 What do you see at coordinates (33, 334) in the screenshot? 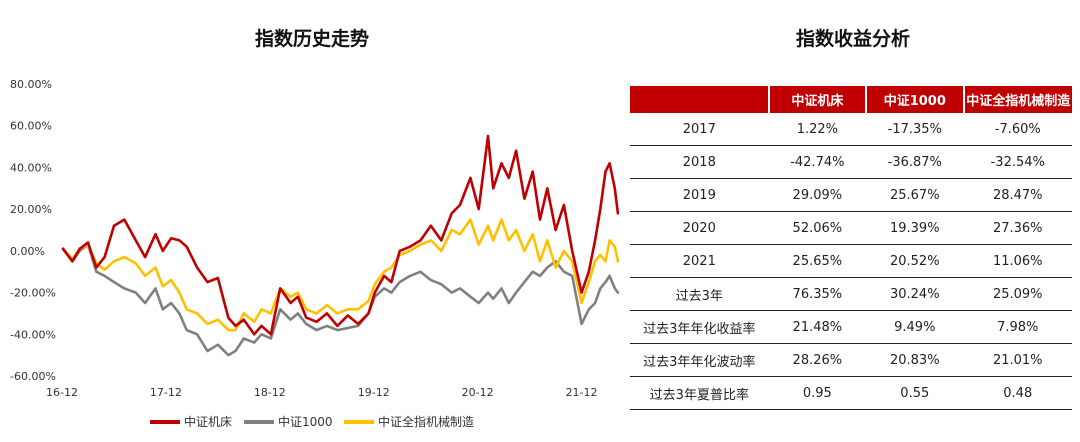
I see `y-tick-label: -40.00%` at bounding box center [33, 334].